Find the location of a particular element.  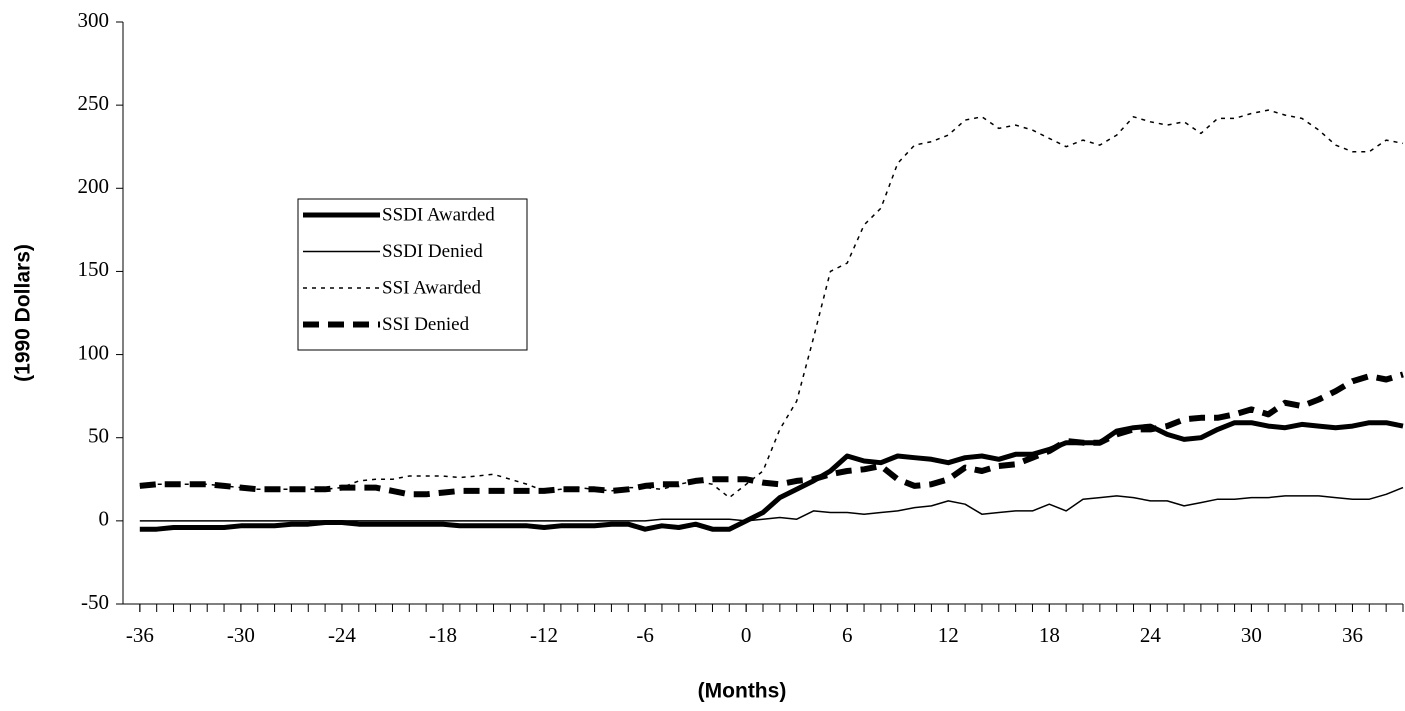

y-tick-label: 200 is located at coordinates (94, 186).